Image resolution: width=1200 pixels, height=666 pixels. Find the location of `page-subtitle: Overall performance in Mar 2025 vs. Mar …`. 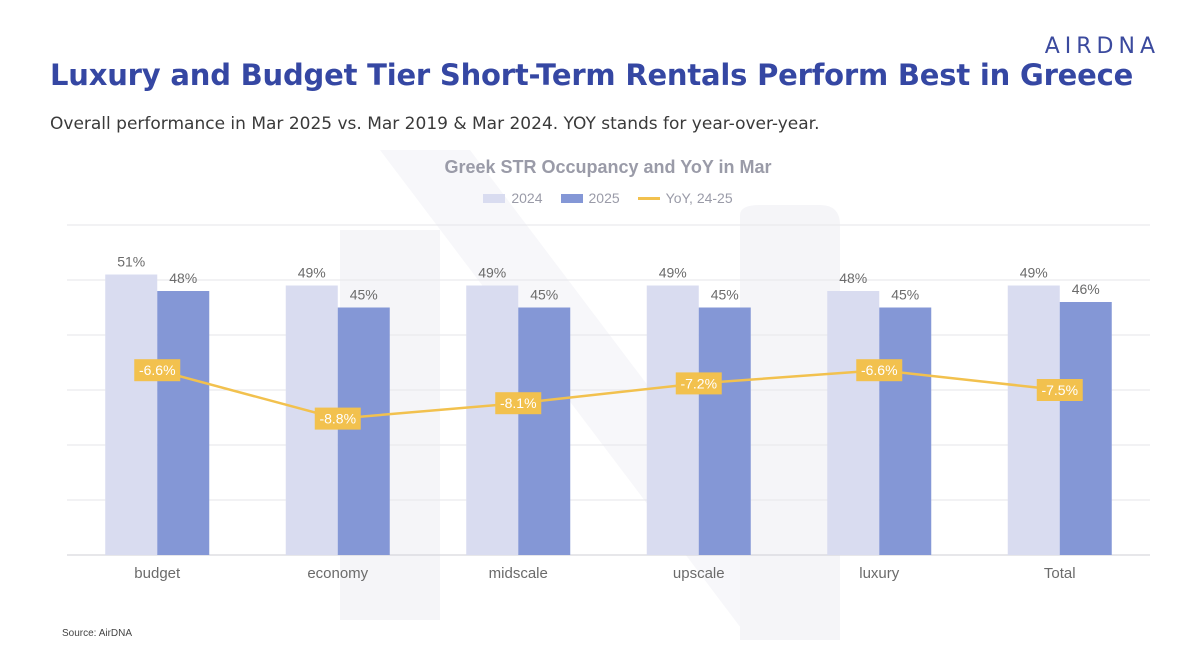

page-subtitle: Overall performance in Mar 2025 vs. Mar … is located at coordinates (435, 124).